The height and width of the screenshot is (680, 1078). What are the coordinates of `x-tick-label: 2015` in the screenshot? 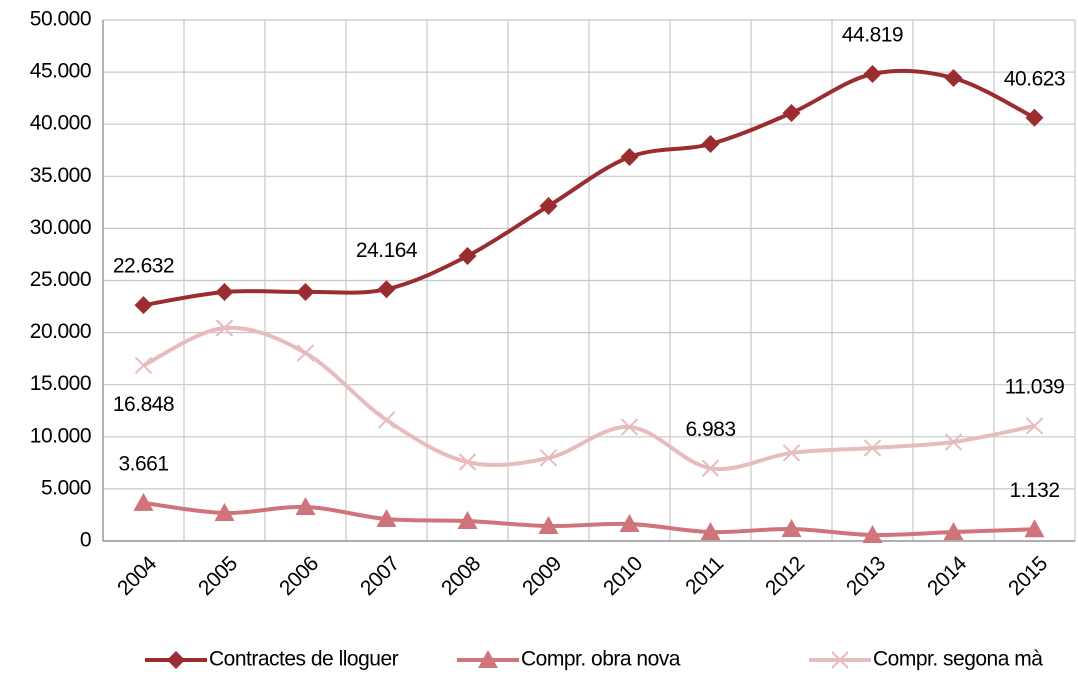 It's located at (1028, 576).